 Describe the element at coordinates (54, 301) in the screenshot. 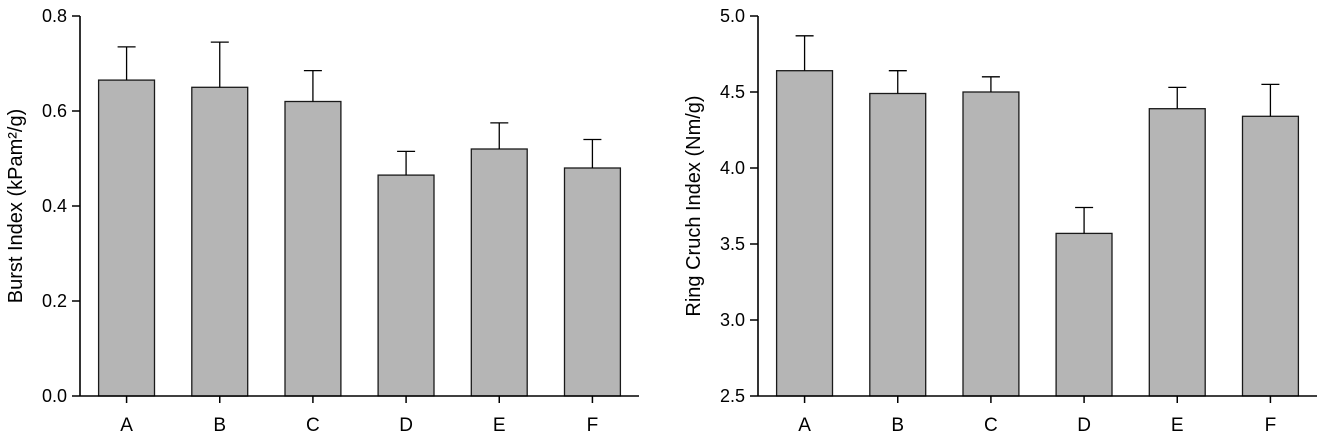

I see `y-tick-label-1: 0.2` at that location.